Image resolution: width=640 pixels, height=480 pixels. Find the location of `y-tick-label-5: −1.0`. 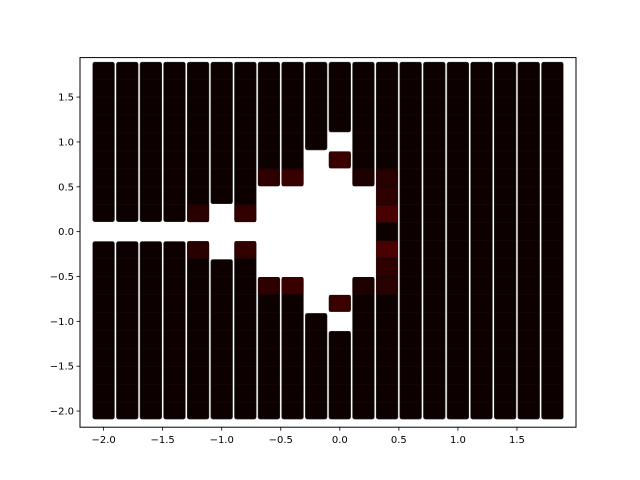

y-tick-label-5: −1.0 is located at coordinates (62, 322).